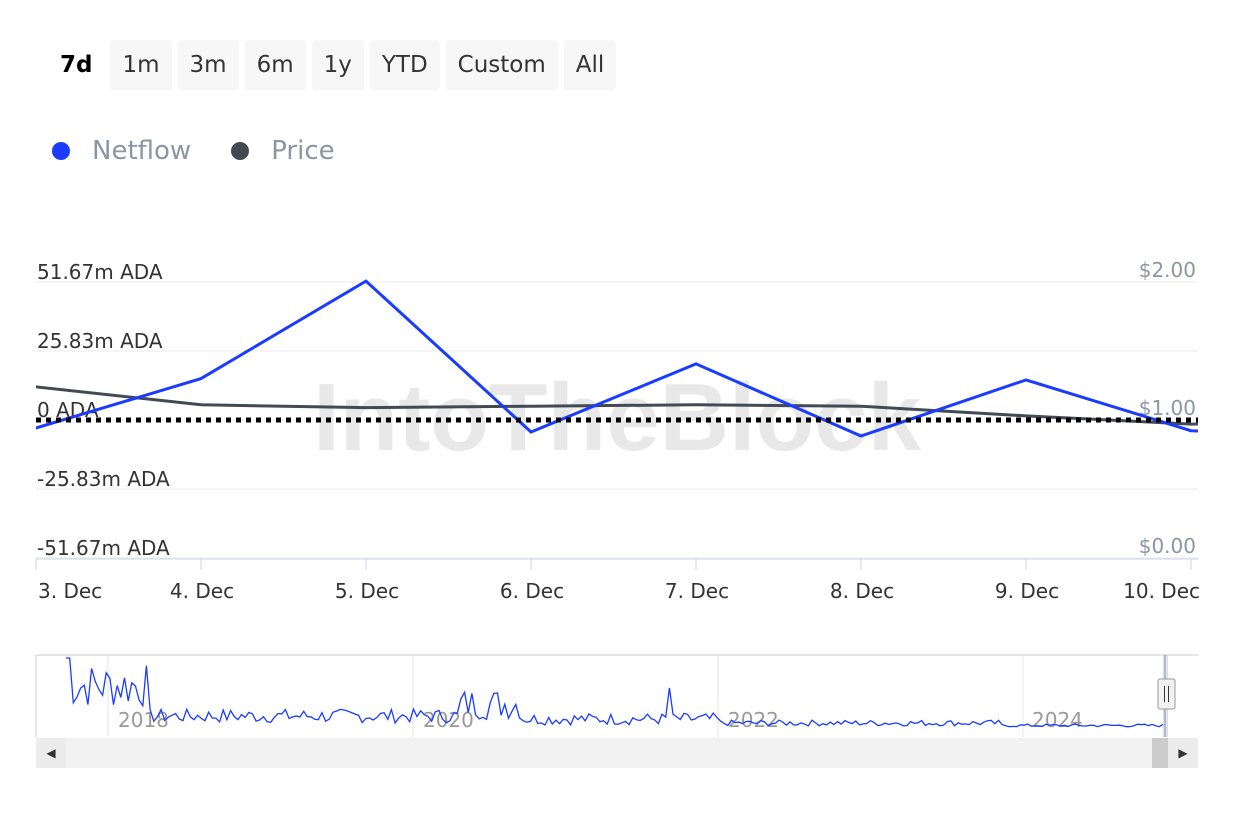 This screenshot has height=824, width=1234. Describe the element at coordinates (1161, 591) in the screenshot. I see `x-axis-tick-label: 10. Dec` at that location.